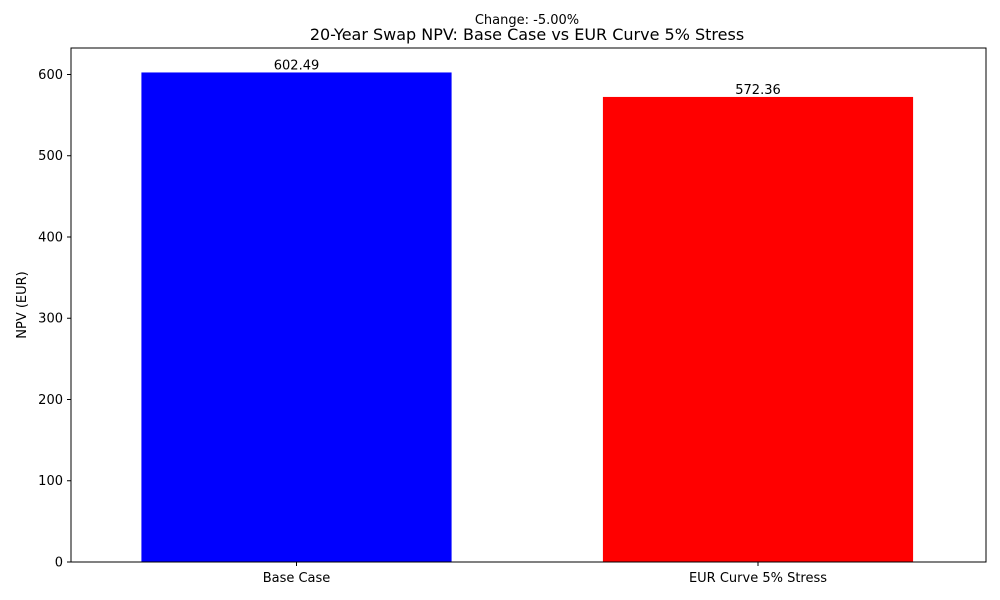 This screenshot has height=600, width=1000. Describe the element at coordinates (50, 481) in the screenshot. I see `y-tick-label-1: 100` at that location.